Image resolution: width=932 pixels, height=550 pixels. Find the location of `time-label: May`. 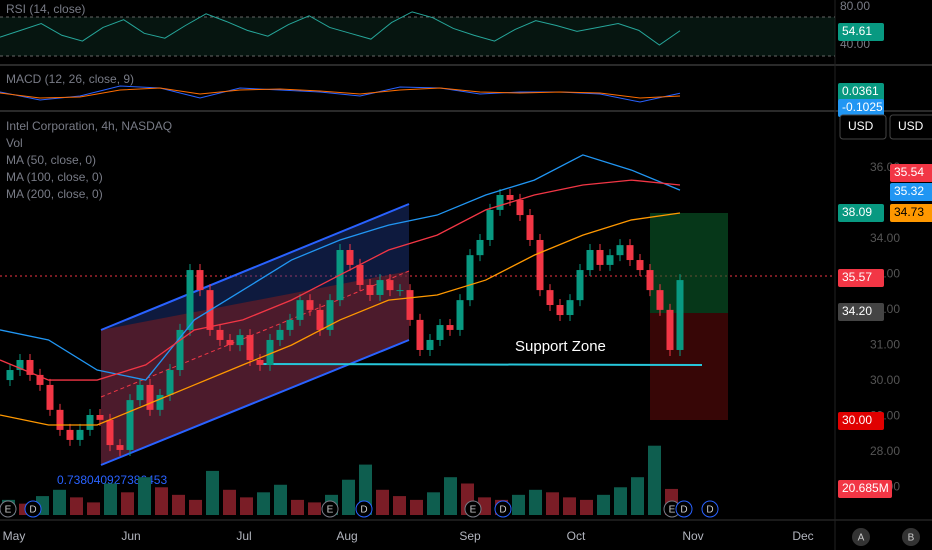

time-label: May is located at coordinates (14, 536).